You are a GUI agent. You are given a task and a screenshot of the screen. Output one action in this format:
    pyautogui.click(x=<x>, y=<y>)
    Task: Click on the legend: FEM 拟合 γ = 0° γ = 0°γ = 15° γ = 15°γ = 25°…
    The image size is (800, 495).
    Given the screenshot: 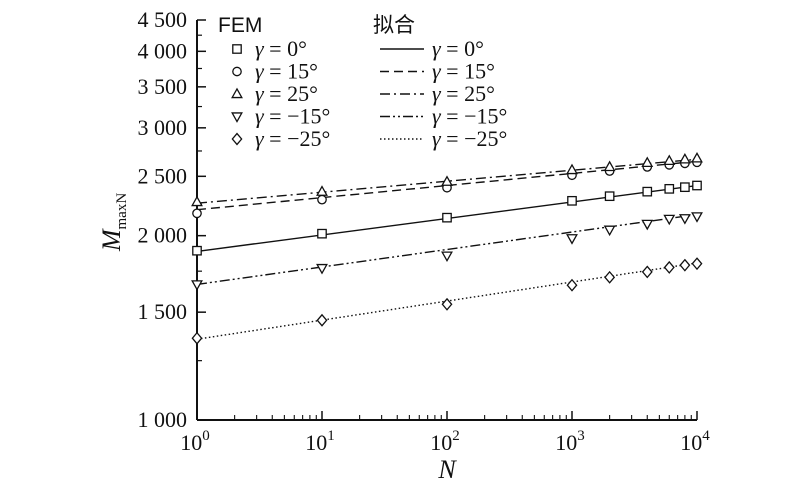 What is the action you would take?
    pyautogui.click(x=362, y=82)
    